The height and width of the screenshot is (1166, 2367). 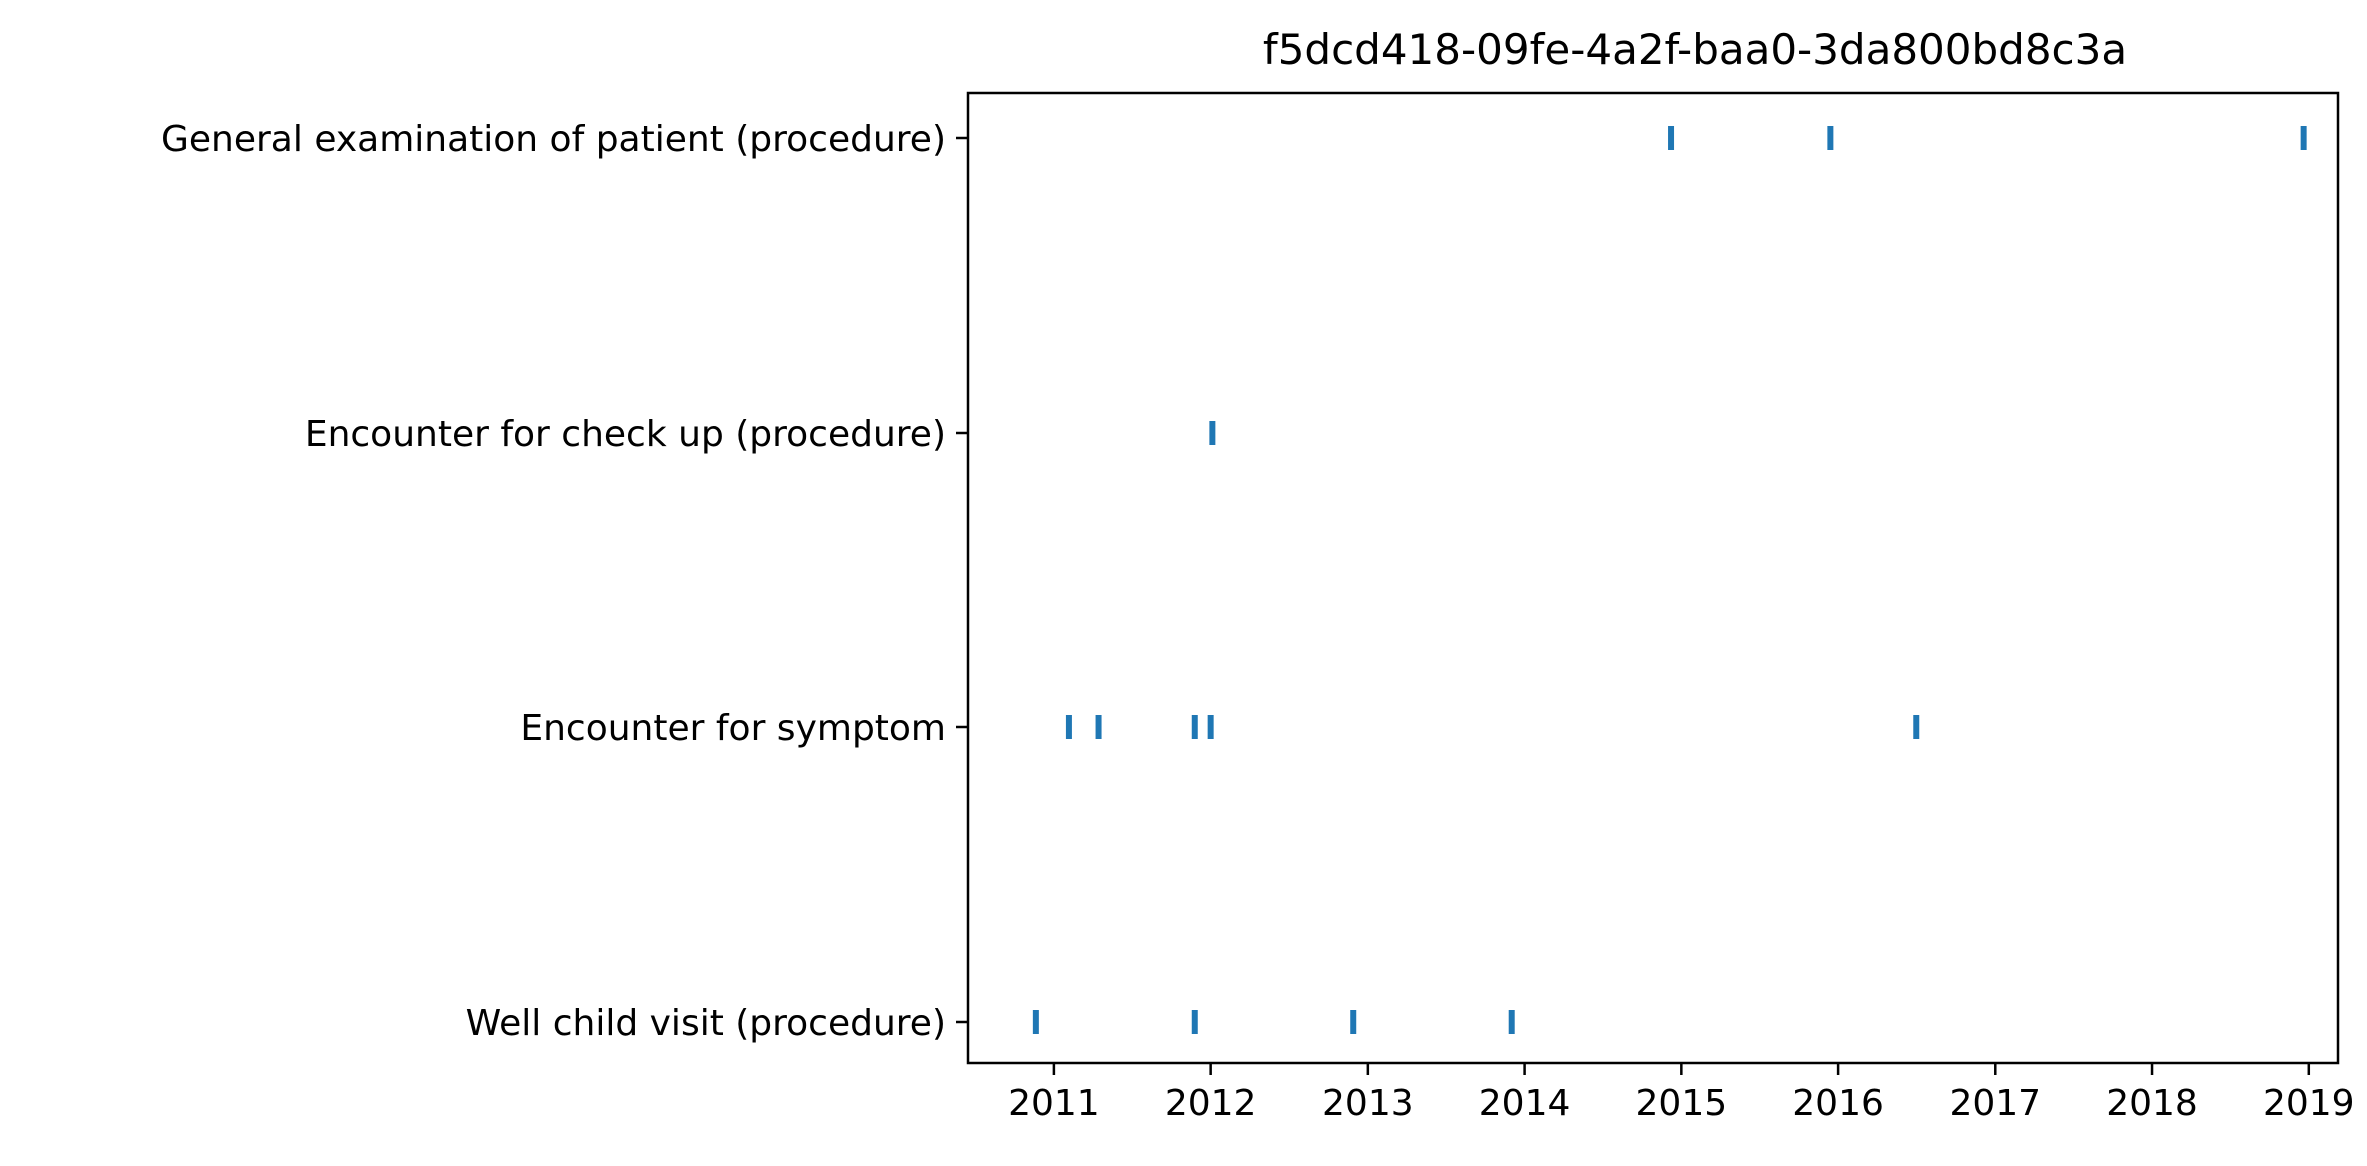 What do you see at coordinates (706, 1023) in the screenshot?
I see `y-tick-label: Well child visit (procedure)` at bounding box center [706, 1023].